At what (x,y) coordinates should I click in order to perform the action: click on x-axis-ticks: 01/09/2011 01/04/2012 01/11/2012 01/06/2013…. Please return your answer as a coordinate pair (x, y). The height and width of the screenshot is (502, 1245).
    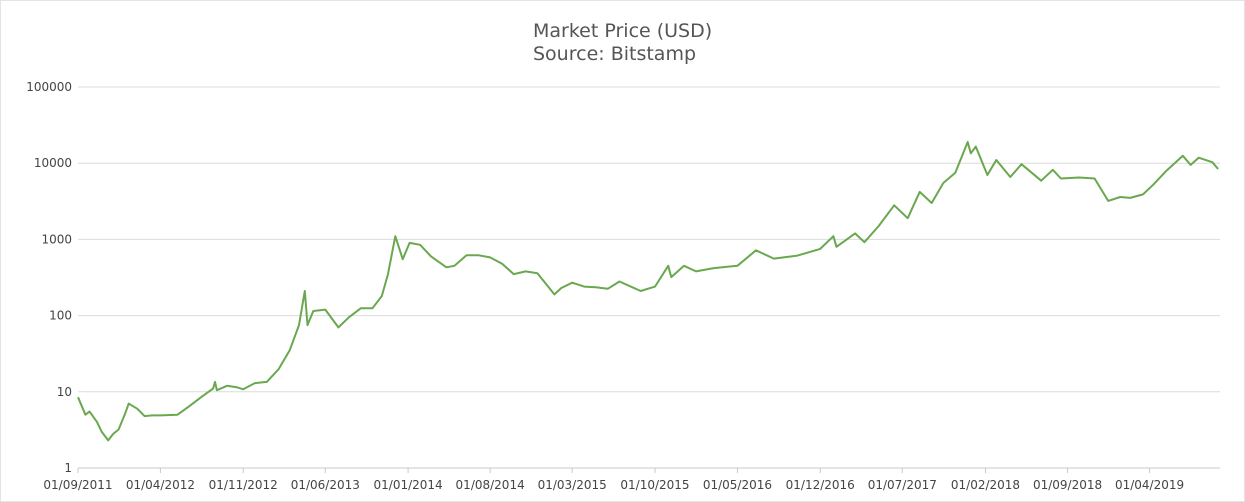
    Looking at the image, I should click on (631, 479).